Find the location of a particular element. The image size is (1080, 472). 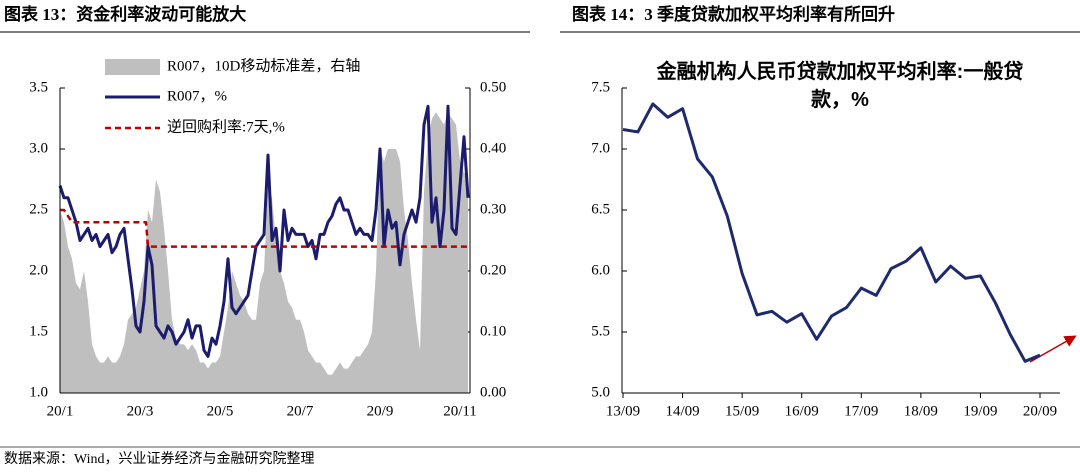

trend-arrow is located at coordinates (1053, 349).